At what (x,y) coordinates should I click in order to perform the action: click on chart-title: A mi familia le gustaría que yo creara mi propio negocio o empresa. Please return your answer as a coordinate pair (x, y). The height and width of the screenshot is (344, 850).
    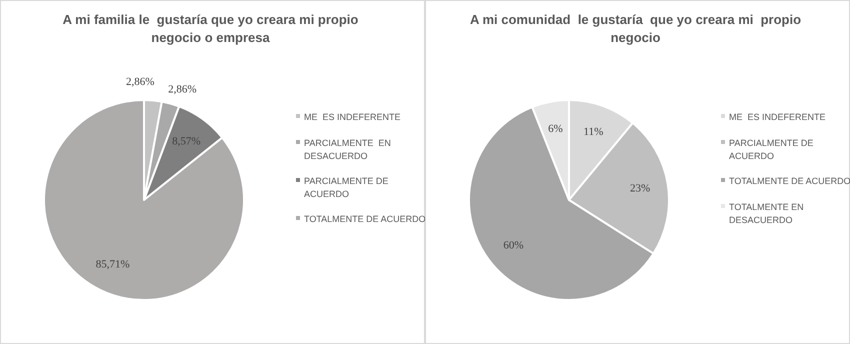
    Looking at the image, I should click on (210, 28).